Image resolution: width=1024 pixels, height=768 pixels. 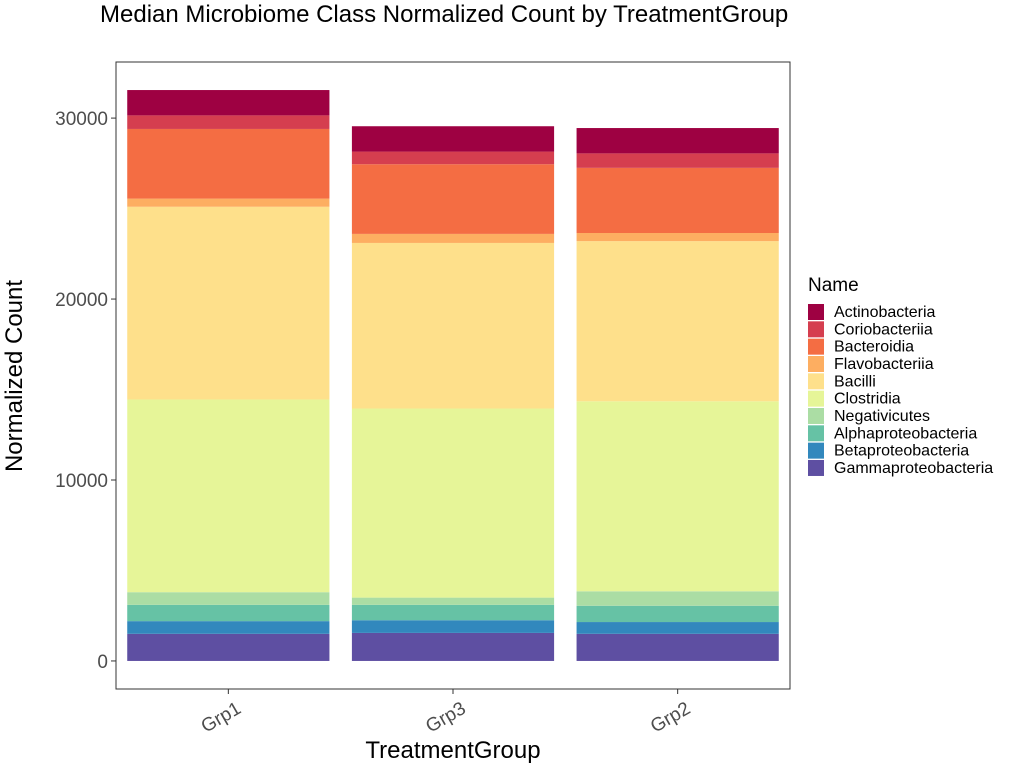 I want to click on bar-segment-grp1-bacilli, so click(x=228, y=303).